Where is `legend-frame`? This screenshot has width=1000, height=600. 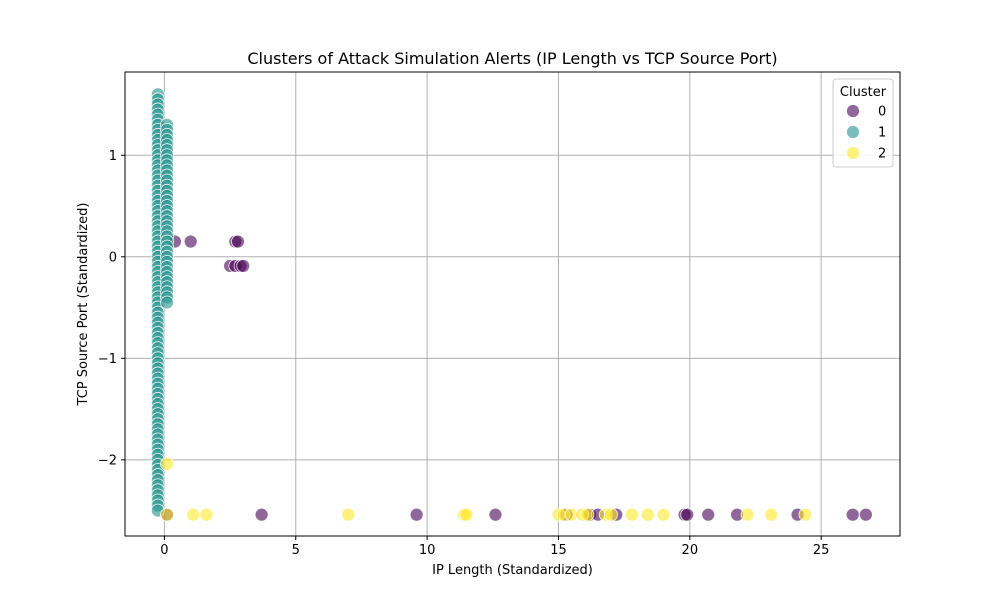 legend-frame is located at coordinates (863, 123).